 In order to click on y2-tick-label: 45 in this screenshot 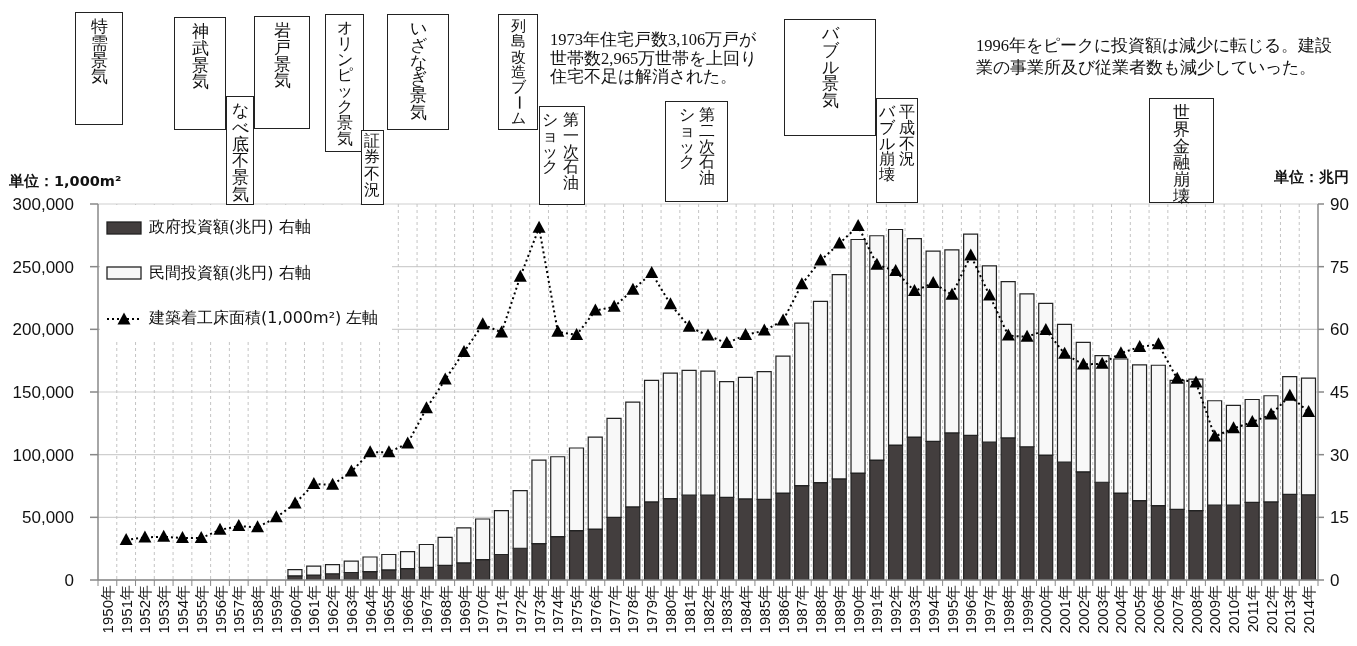, I will do `click(1339, 393)`.